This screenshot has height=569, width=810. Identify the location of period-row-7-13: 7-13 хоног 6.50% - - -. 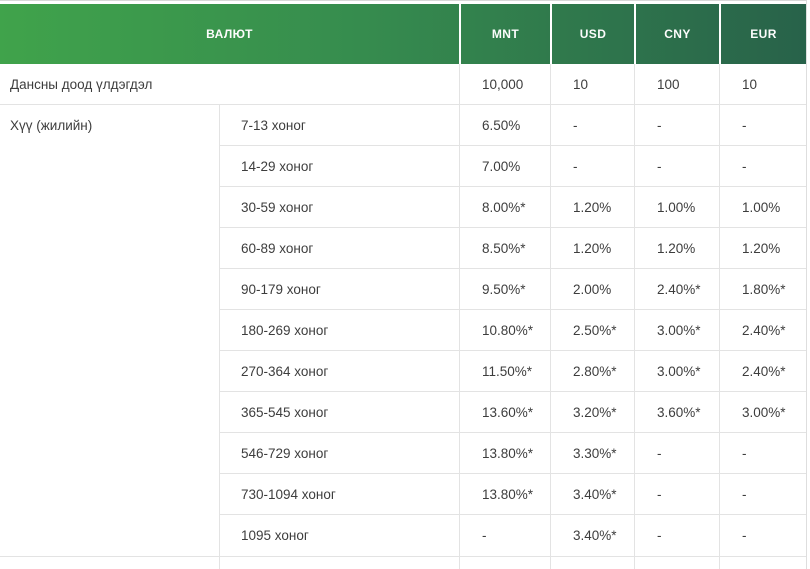
(513, 125).